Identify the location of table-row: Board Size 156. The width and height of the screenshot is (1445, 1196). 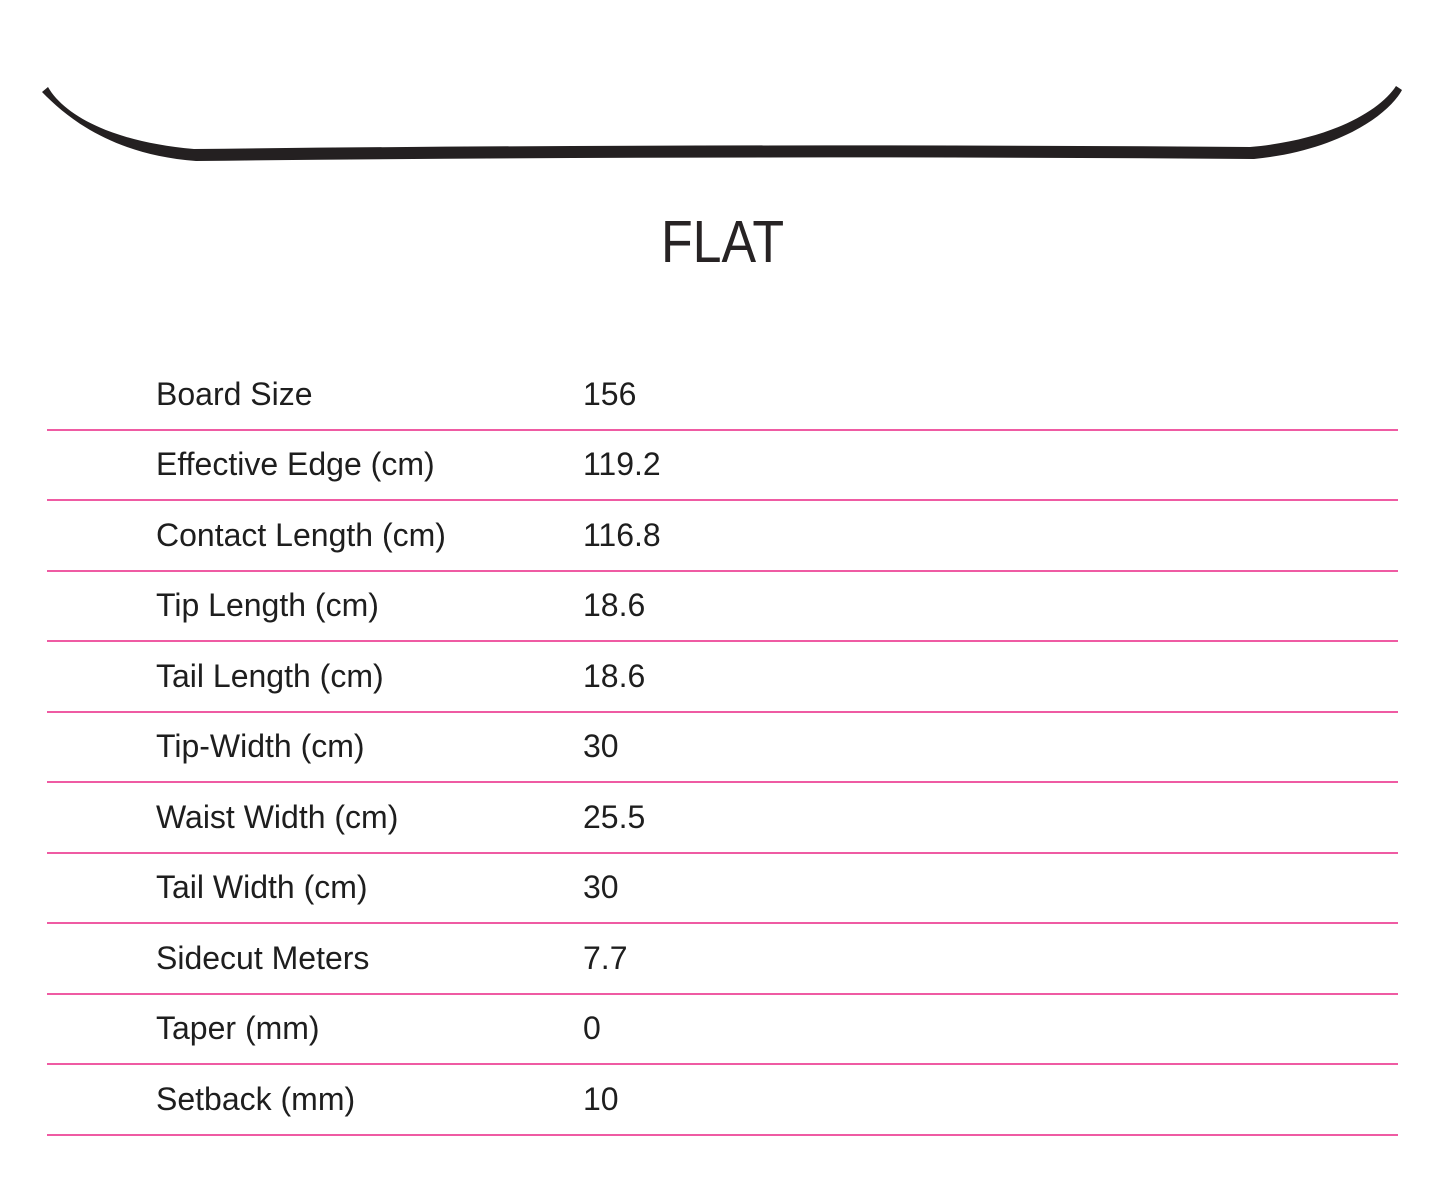
(722, 395).